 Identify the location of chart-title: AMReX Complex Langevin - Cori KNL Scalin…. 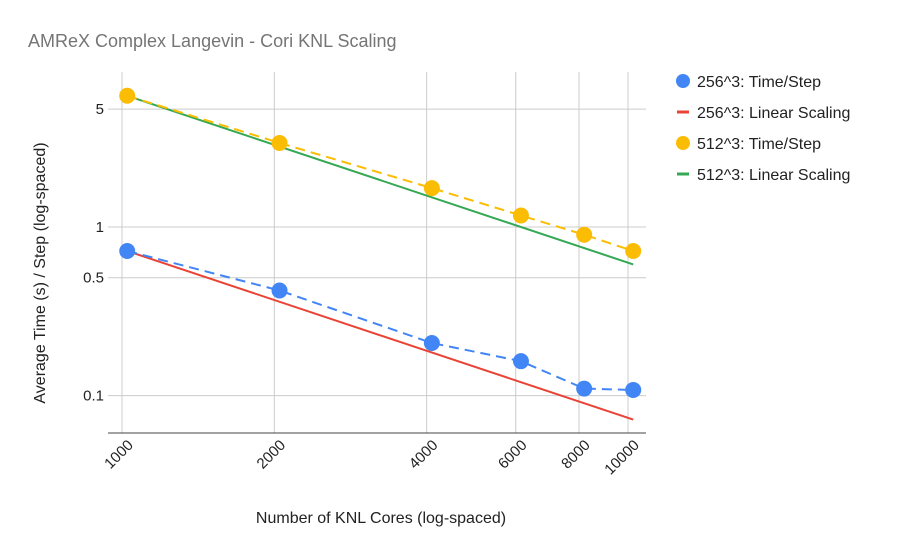
(212, 41).